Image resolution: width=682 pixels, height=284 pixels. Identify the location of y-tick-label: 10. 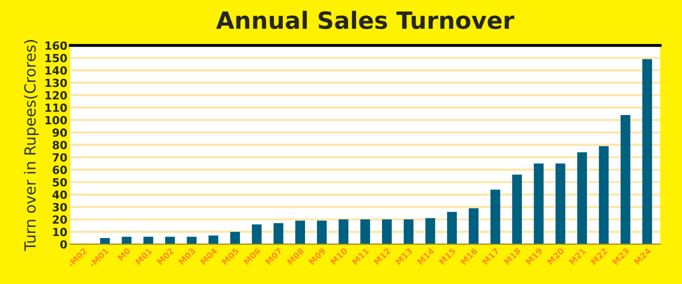
(60, 232).